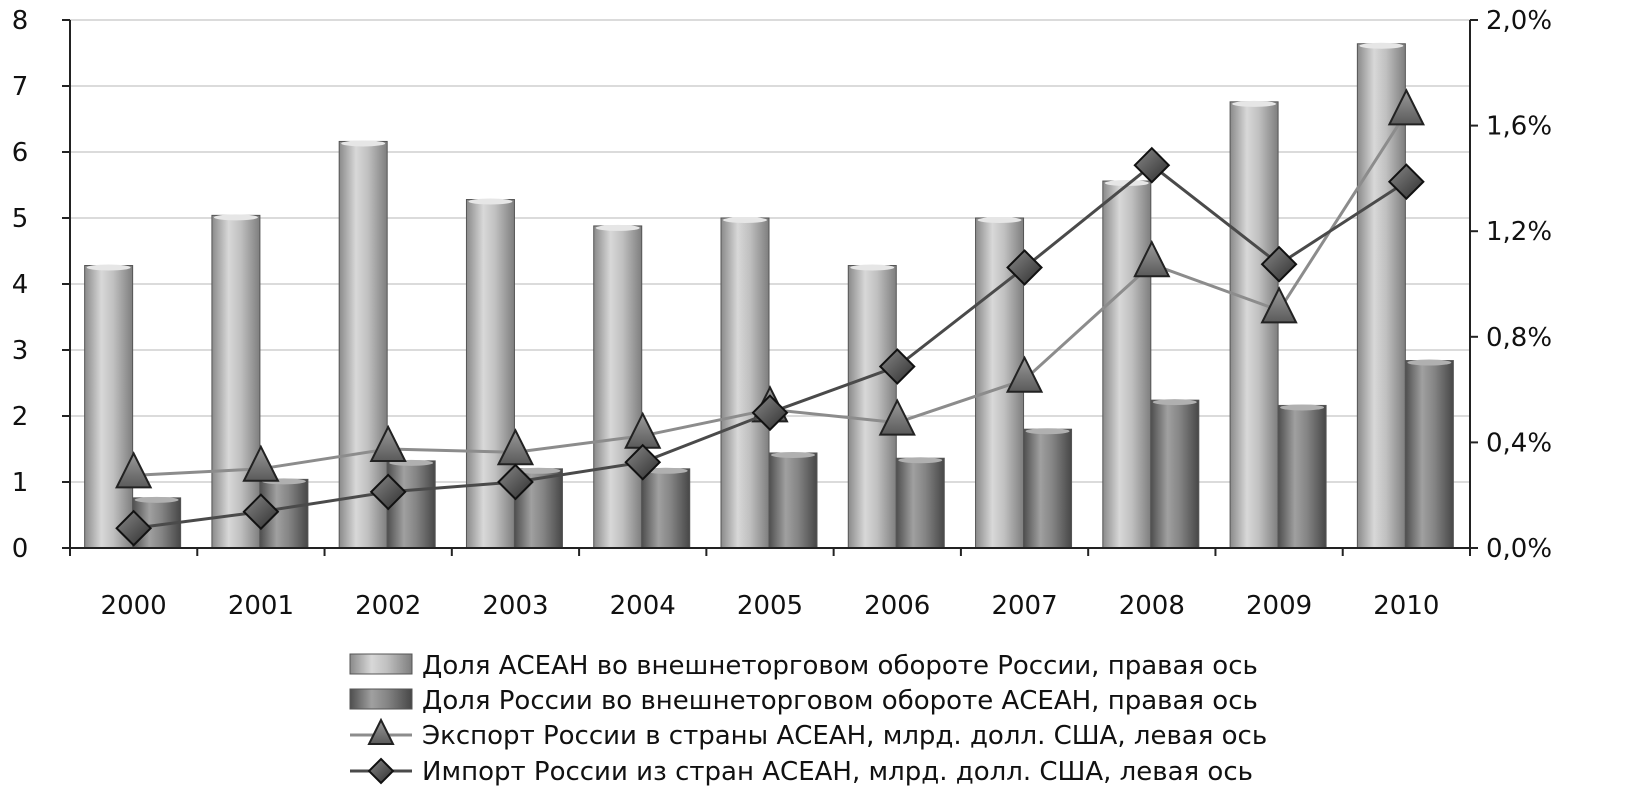 The width and height of the screenshot is (1641, 793). I want to click on x-tick-label: 2009, so click(1279, 606).